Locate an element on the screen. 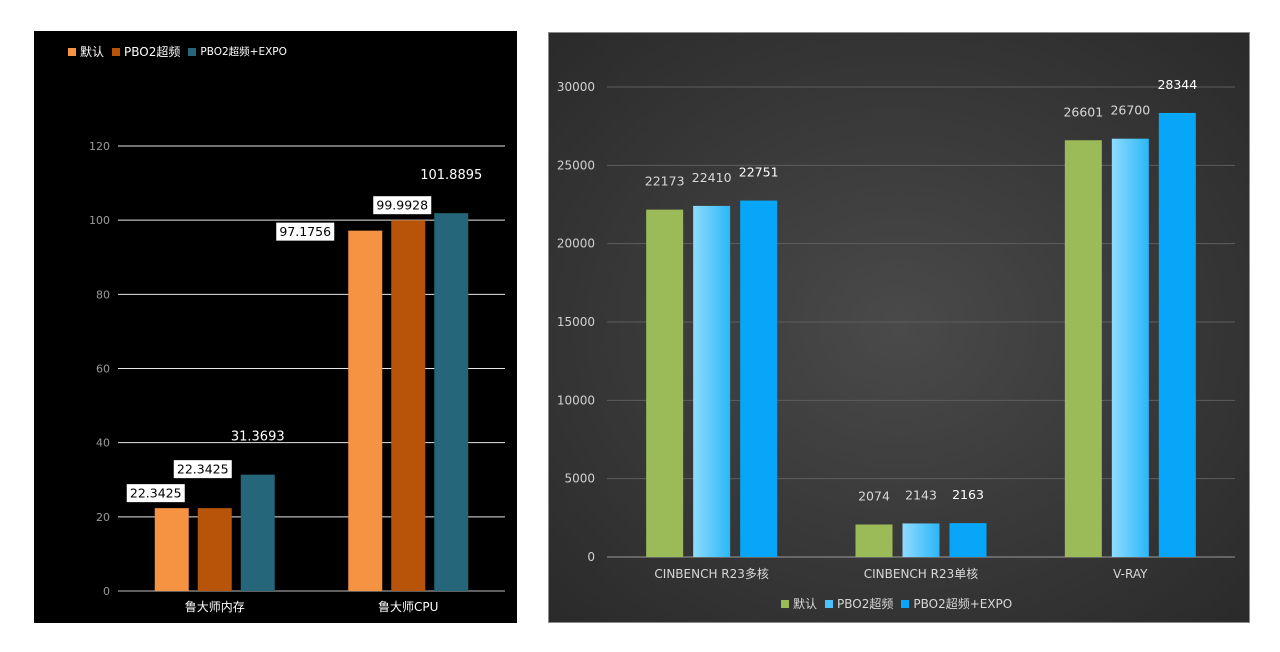 This screenshot has height=652, width=1280. y-tick-label: 30000 is located at coordinates (576, 87).